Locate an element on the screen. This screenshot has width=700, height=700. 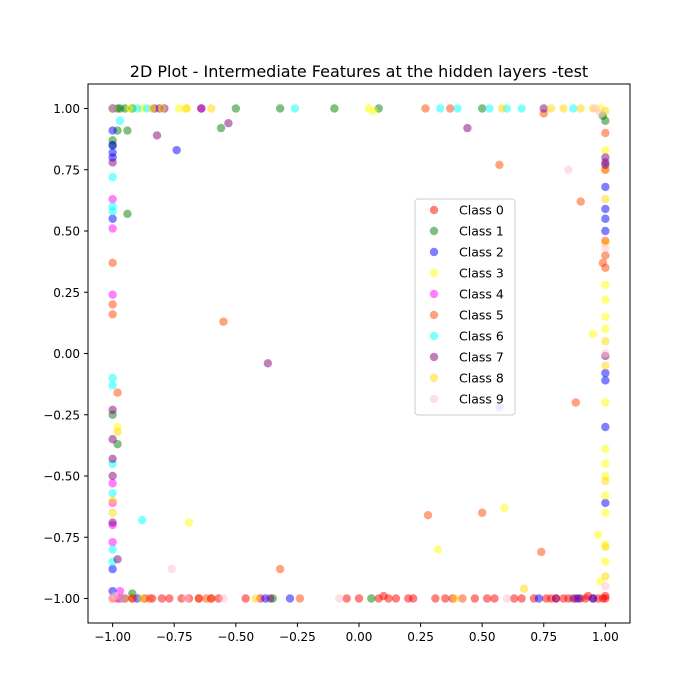
y-tick-label: 0.25 is located at coordinates (66, 293).